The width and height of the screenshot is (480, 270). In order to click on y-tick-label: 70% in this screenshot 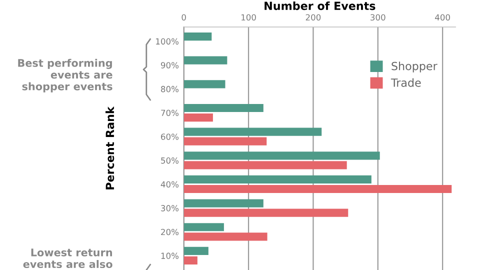, I will do `click(170, 113)`.